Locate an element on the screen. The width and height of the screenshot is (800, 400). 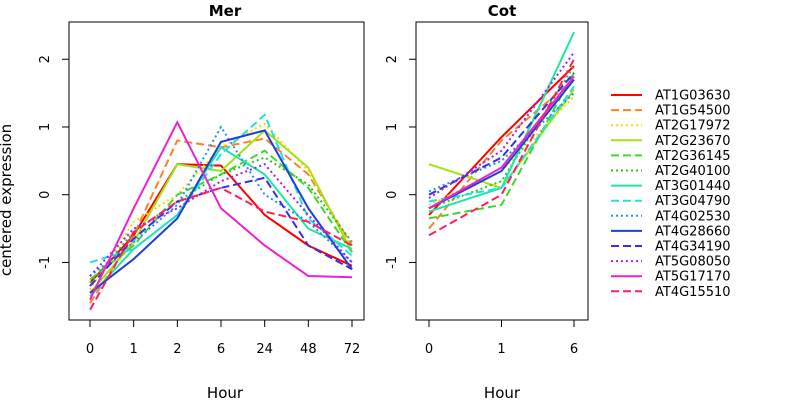
panel-title-mer: Mer is located at coordinates (225, 11).